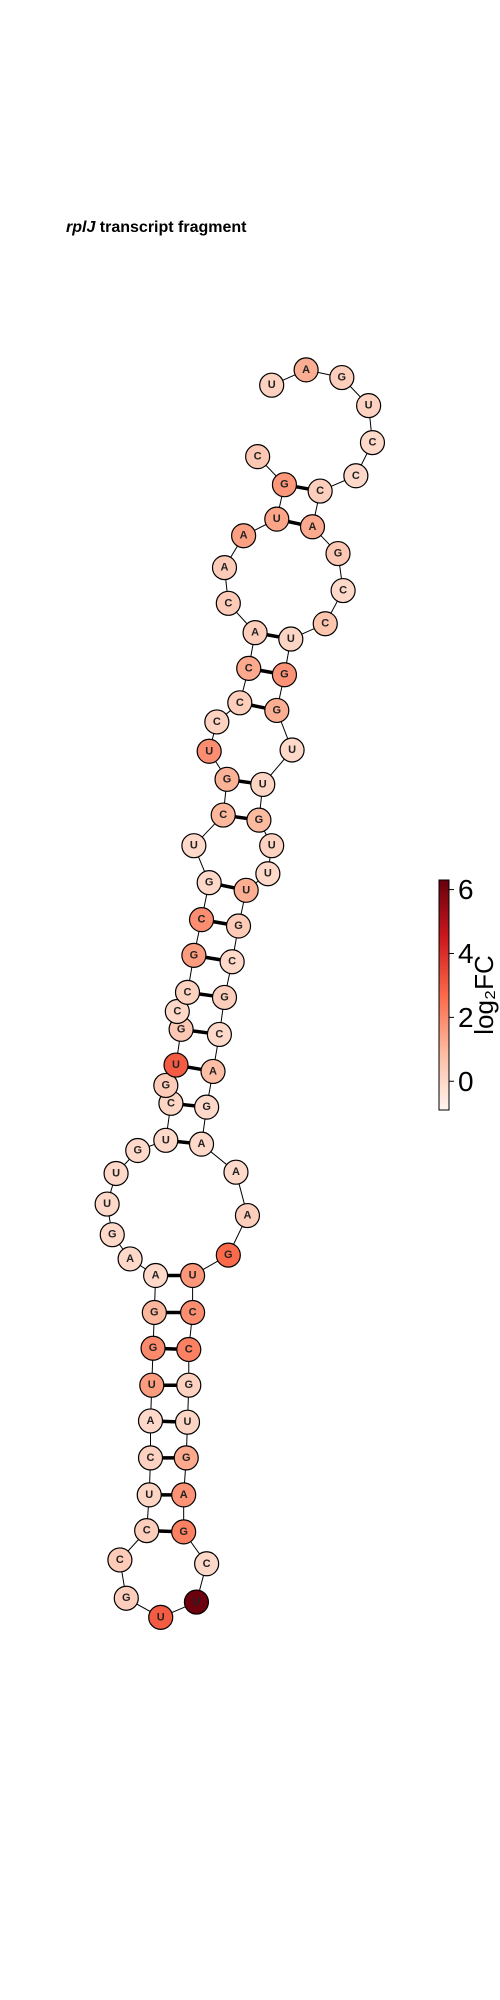  What do you see at coordinates (466, 953) in the screenshot?
I see `colorbar-tick-label: 4` at bounding box center [466, 953].